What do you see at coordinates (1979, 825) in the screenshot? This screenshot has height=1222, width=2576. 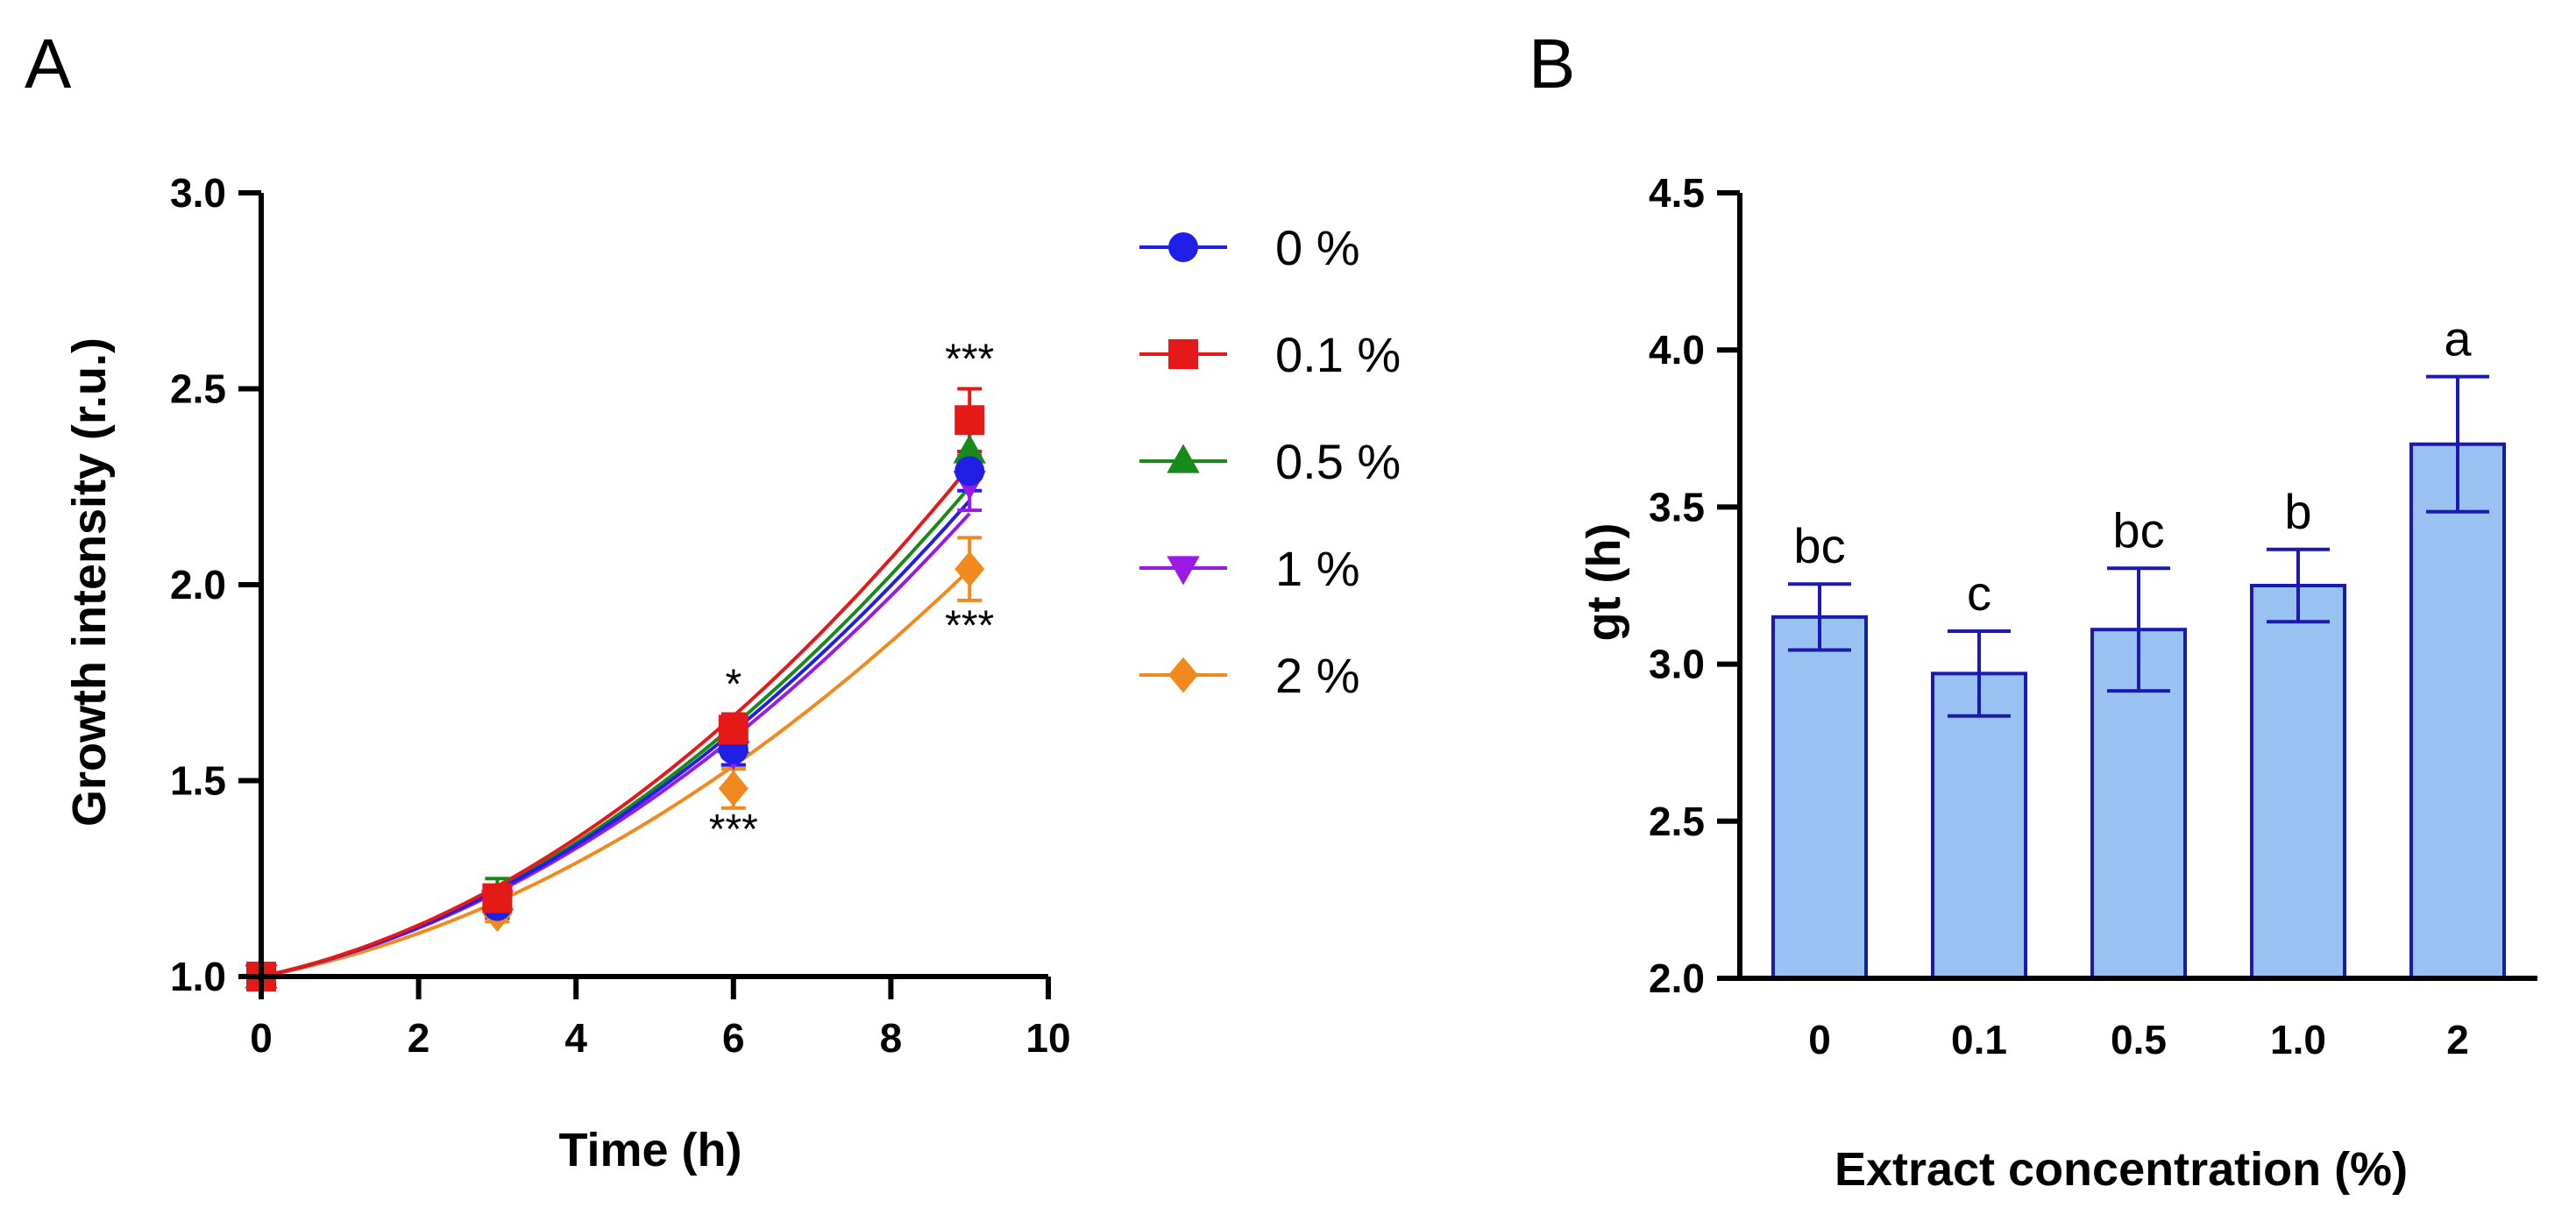 I see `bar-0.1` at bounding box center [1979, 825].